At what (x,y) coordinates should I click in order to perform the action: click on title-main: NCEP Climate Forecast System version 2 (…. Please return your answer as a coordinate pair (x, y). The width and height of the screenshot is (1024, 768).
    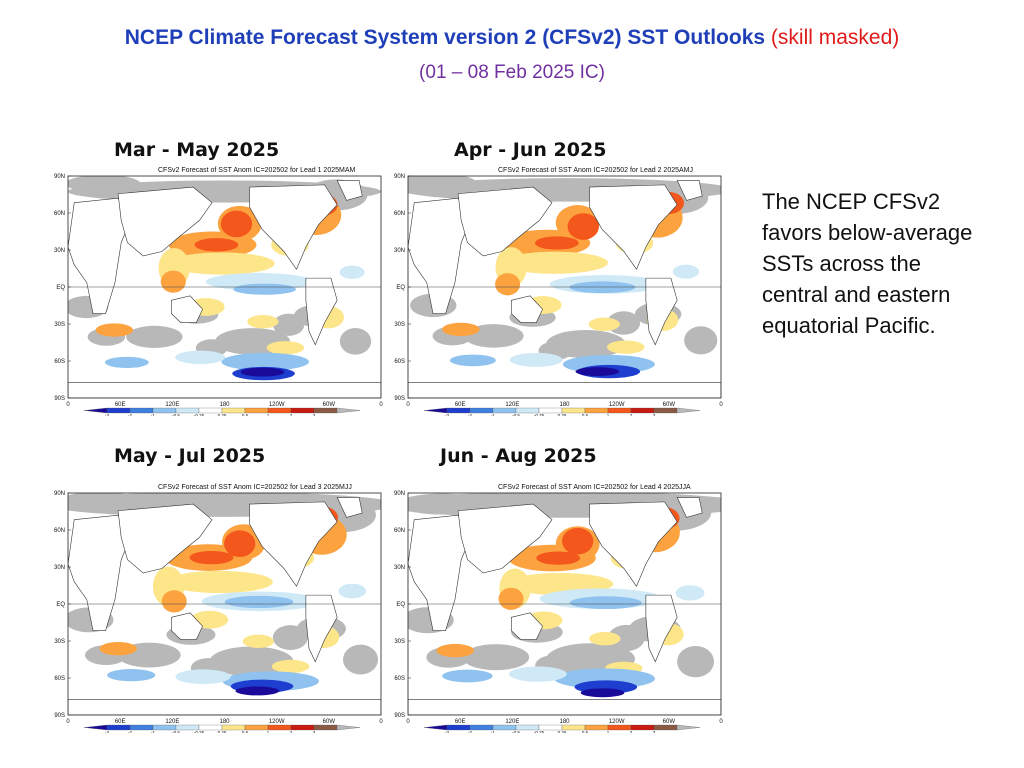
    Looking at the image, I should click on (445, 37).